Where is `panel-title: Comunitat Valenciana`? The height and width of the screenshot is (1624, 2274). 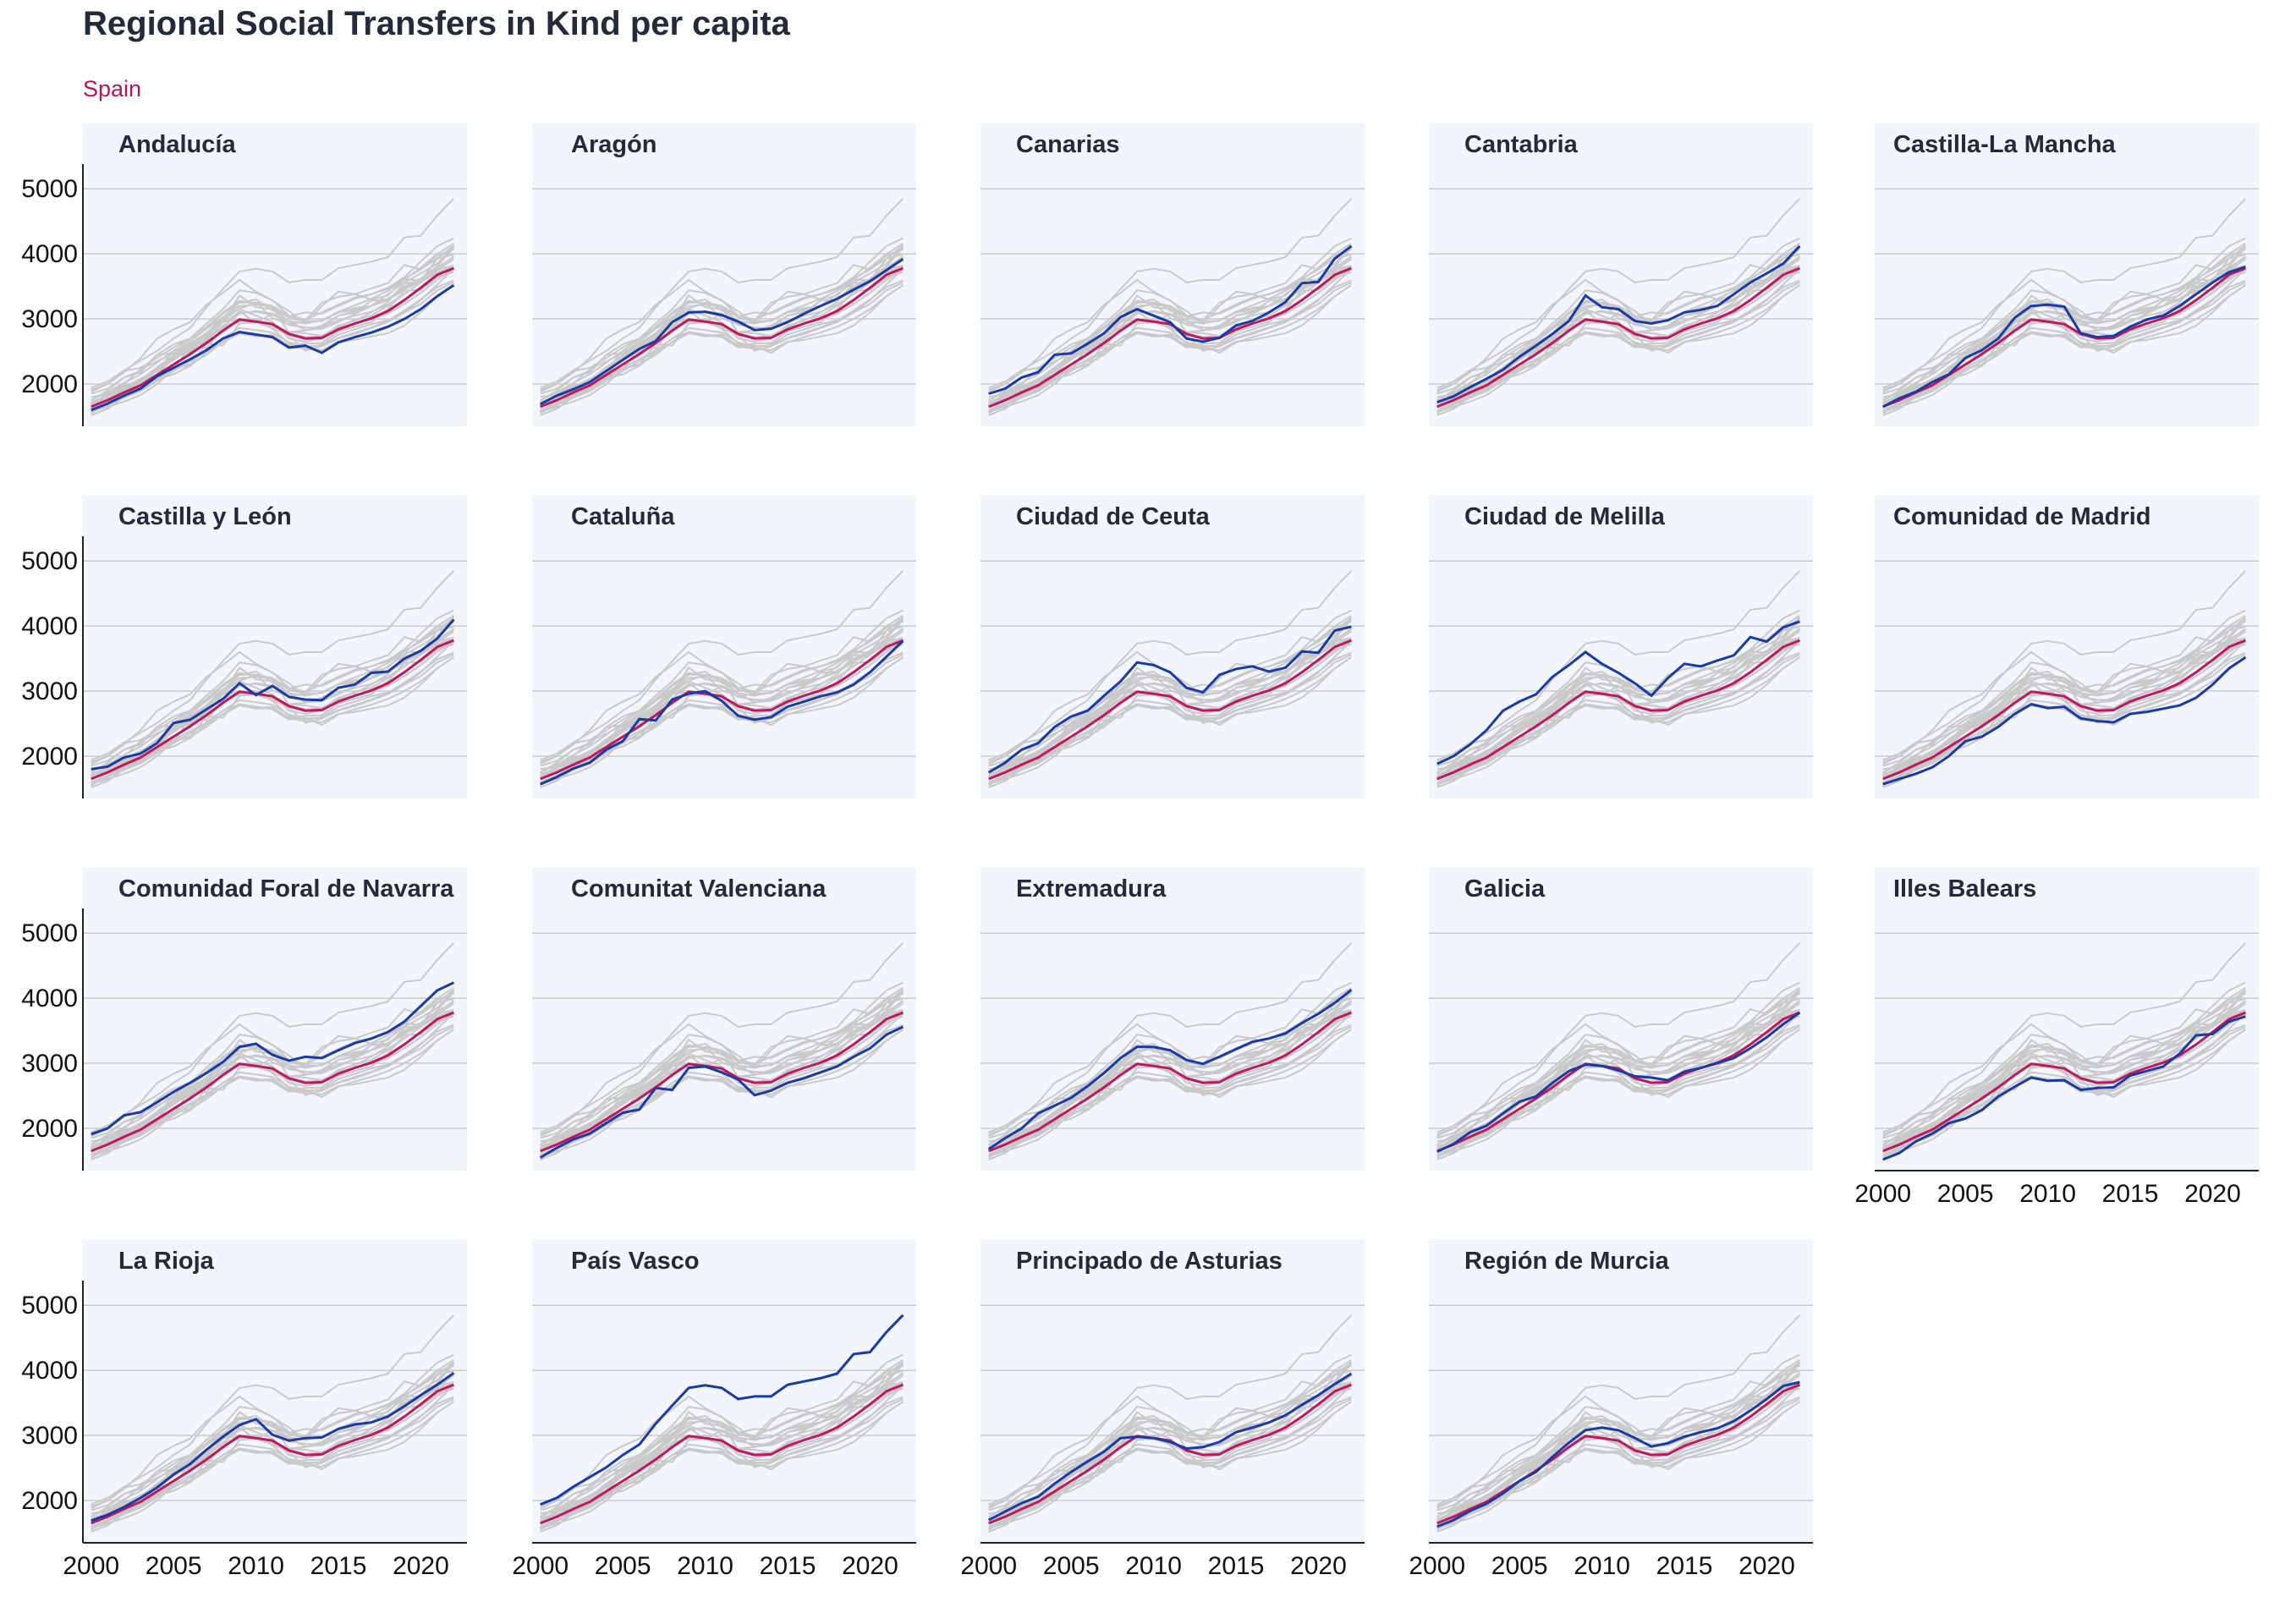
panel-title: Comunitat Valenciana is located at coordinates (699, 889).